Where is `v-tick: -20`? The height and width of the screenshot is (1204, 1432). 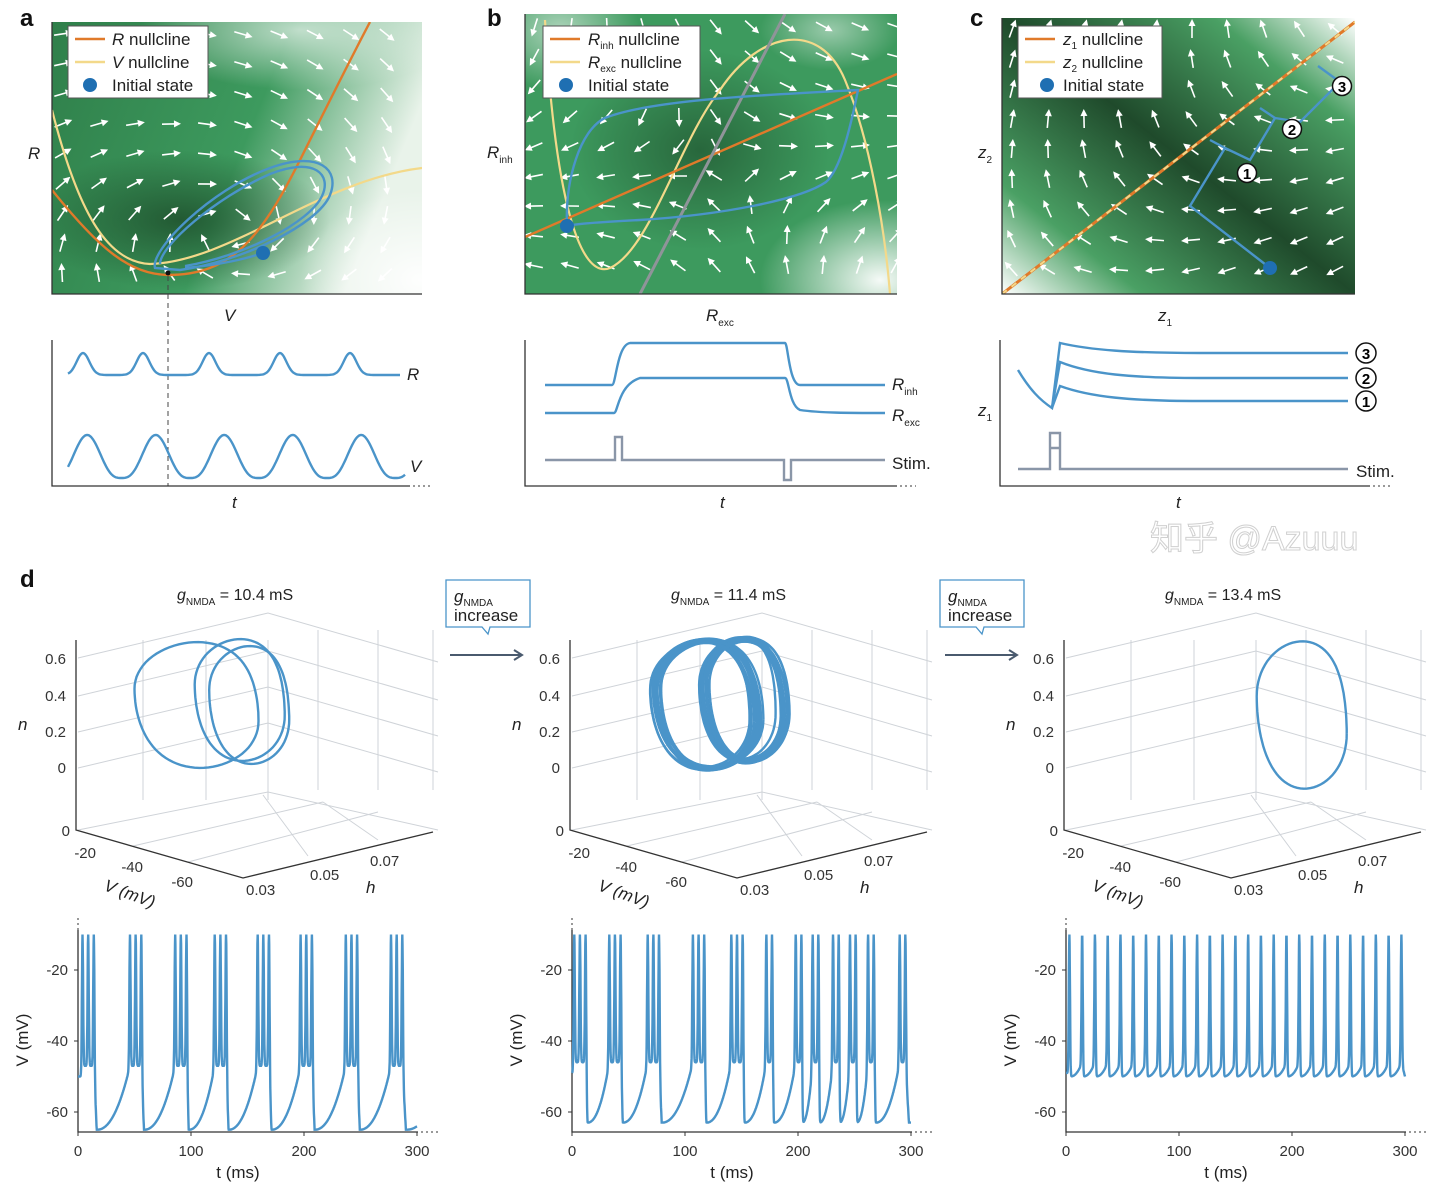
v-tick: -20 is located at coordinates (1073, 853).